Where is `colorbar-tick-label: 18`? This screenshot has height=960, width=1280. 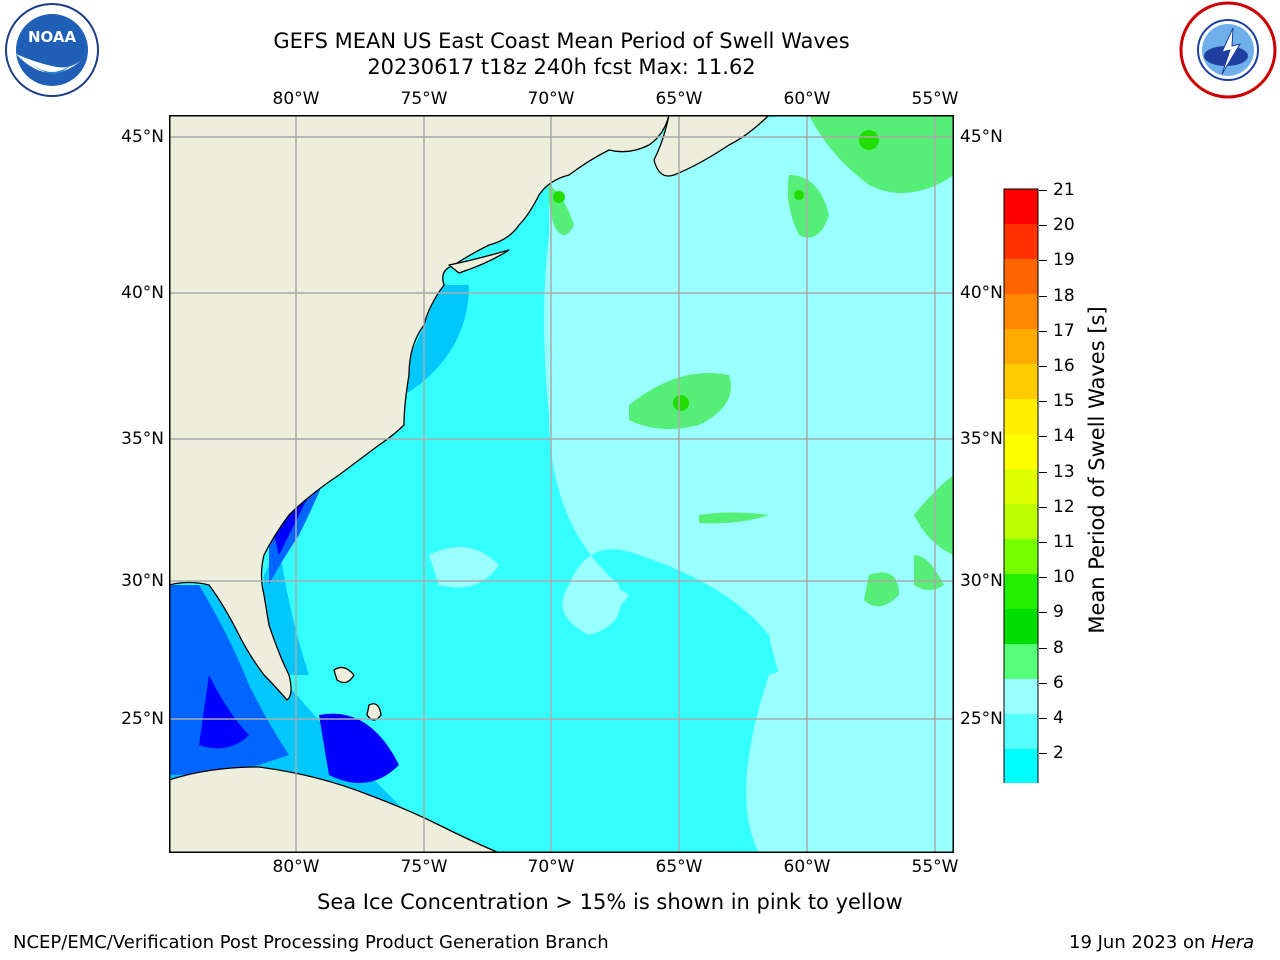
colorbar-tick-label: 18 is located at coordinates (1064, 295).